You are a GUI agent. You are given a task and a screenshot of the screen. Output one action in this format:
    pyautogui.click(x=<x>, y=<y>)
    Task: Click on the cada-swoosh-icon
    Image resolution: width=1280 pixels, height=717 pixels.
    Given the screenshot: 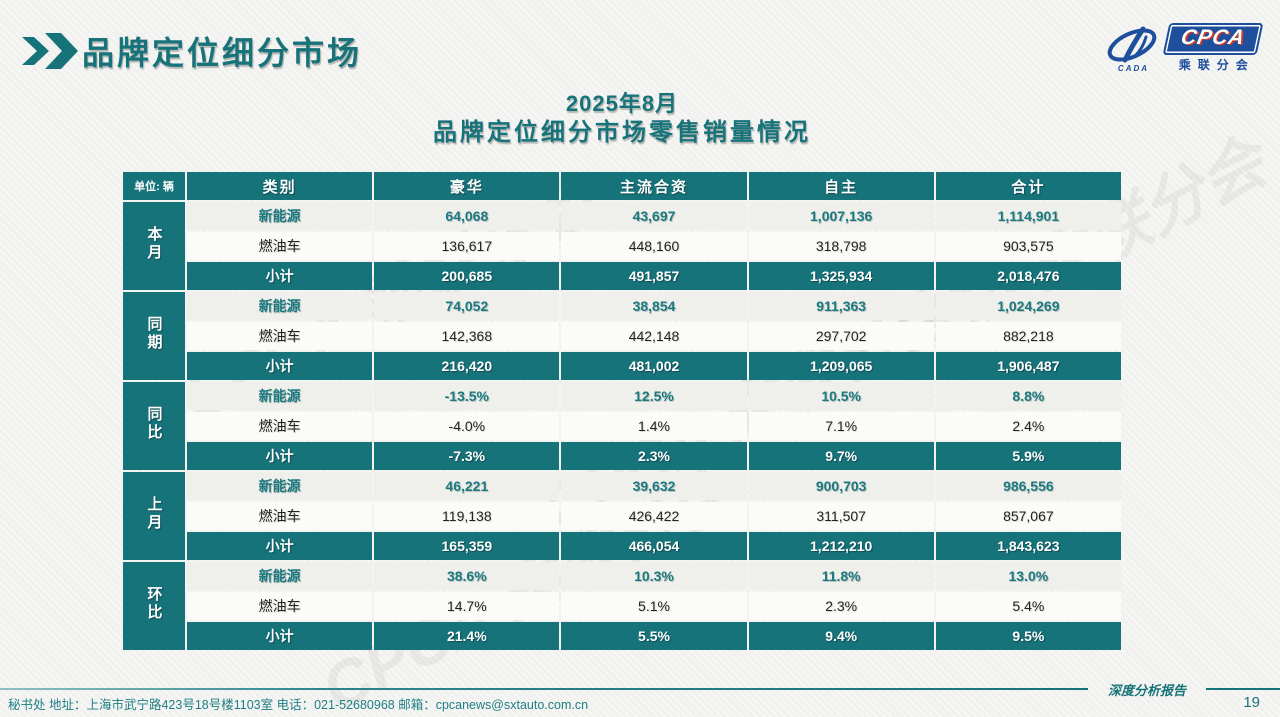 What is the action you would take?
    pyautogui.click(x=1132, y=44)
    